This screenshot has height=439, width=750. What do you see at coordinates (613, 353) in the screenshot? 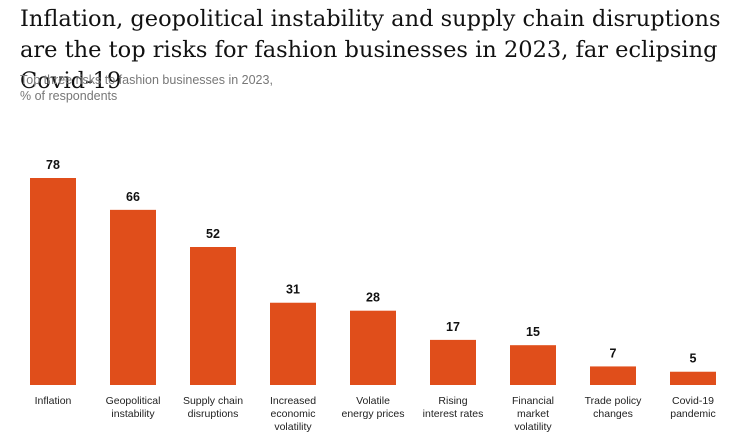
I see `data-label: 7` at bounding box center [613, 353].